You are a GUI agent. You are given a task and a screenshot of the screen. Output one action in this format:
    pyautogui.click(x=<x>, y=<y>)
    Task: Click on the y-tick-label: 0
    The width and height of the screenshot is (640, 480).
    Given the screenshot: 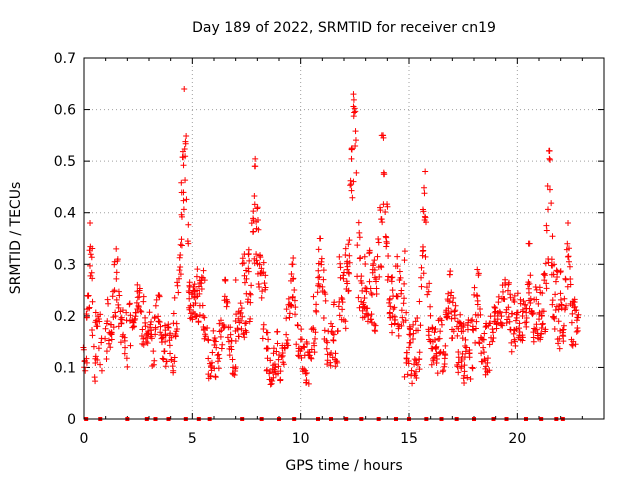 What is the action you would take?
    pyautogui.click(x=71, y=420)
    